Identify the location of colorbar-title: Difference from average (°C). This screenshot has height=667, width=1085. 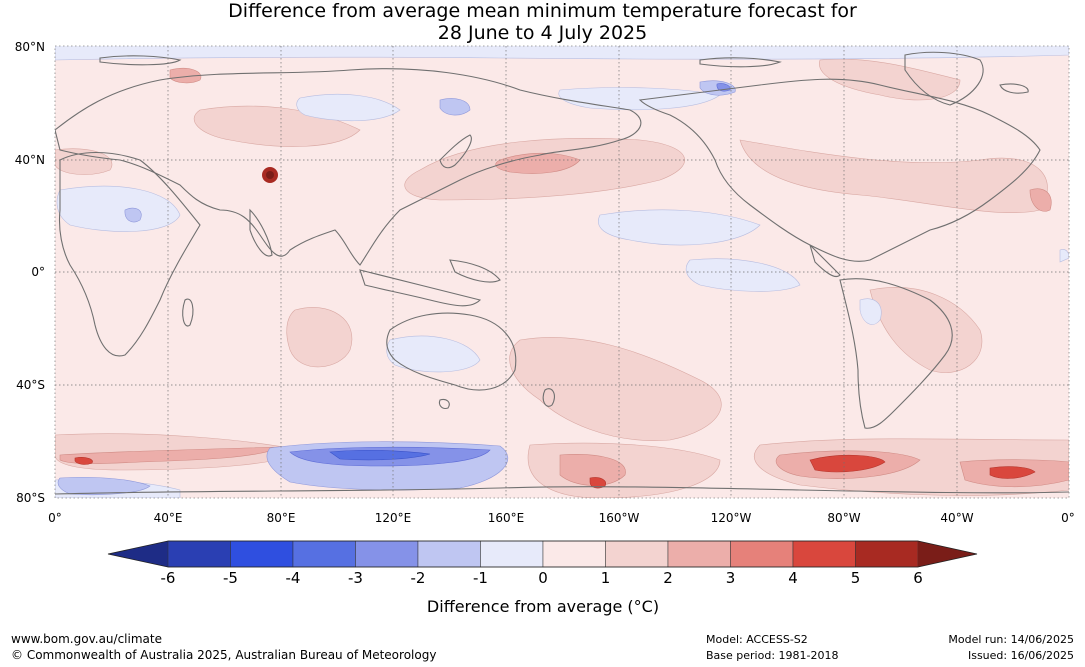
(543, 606).